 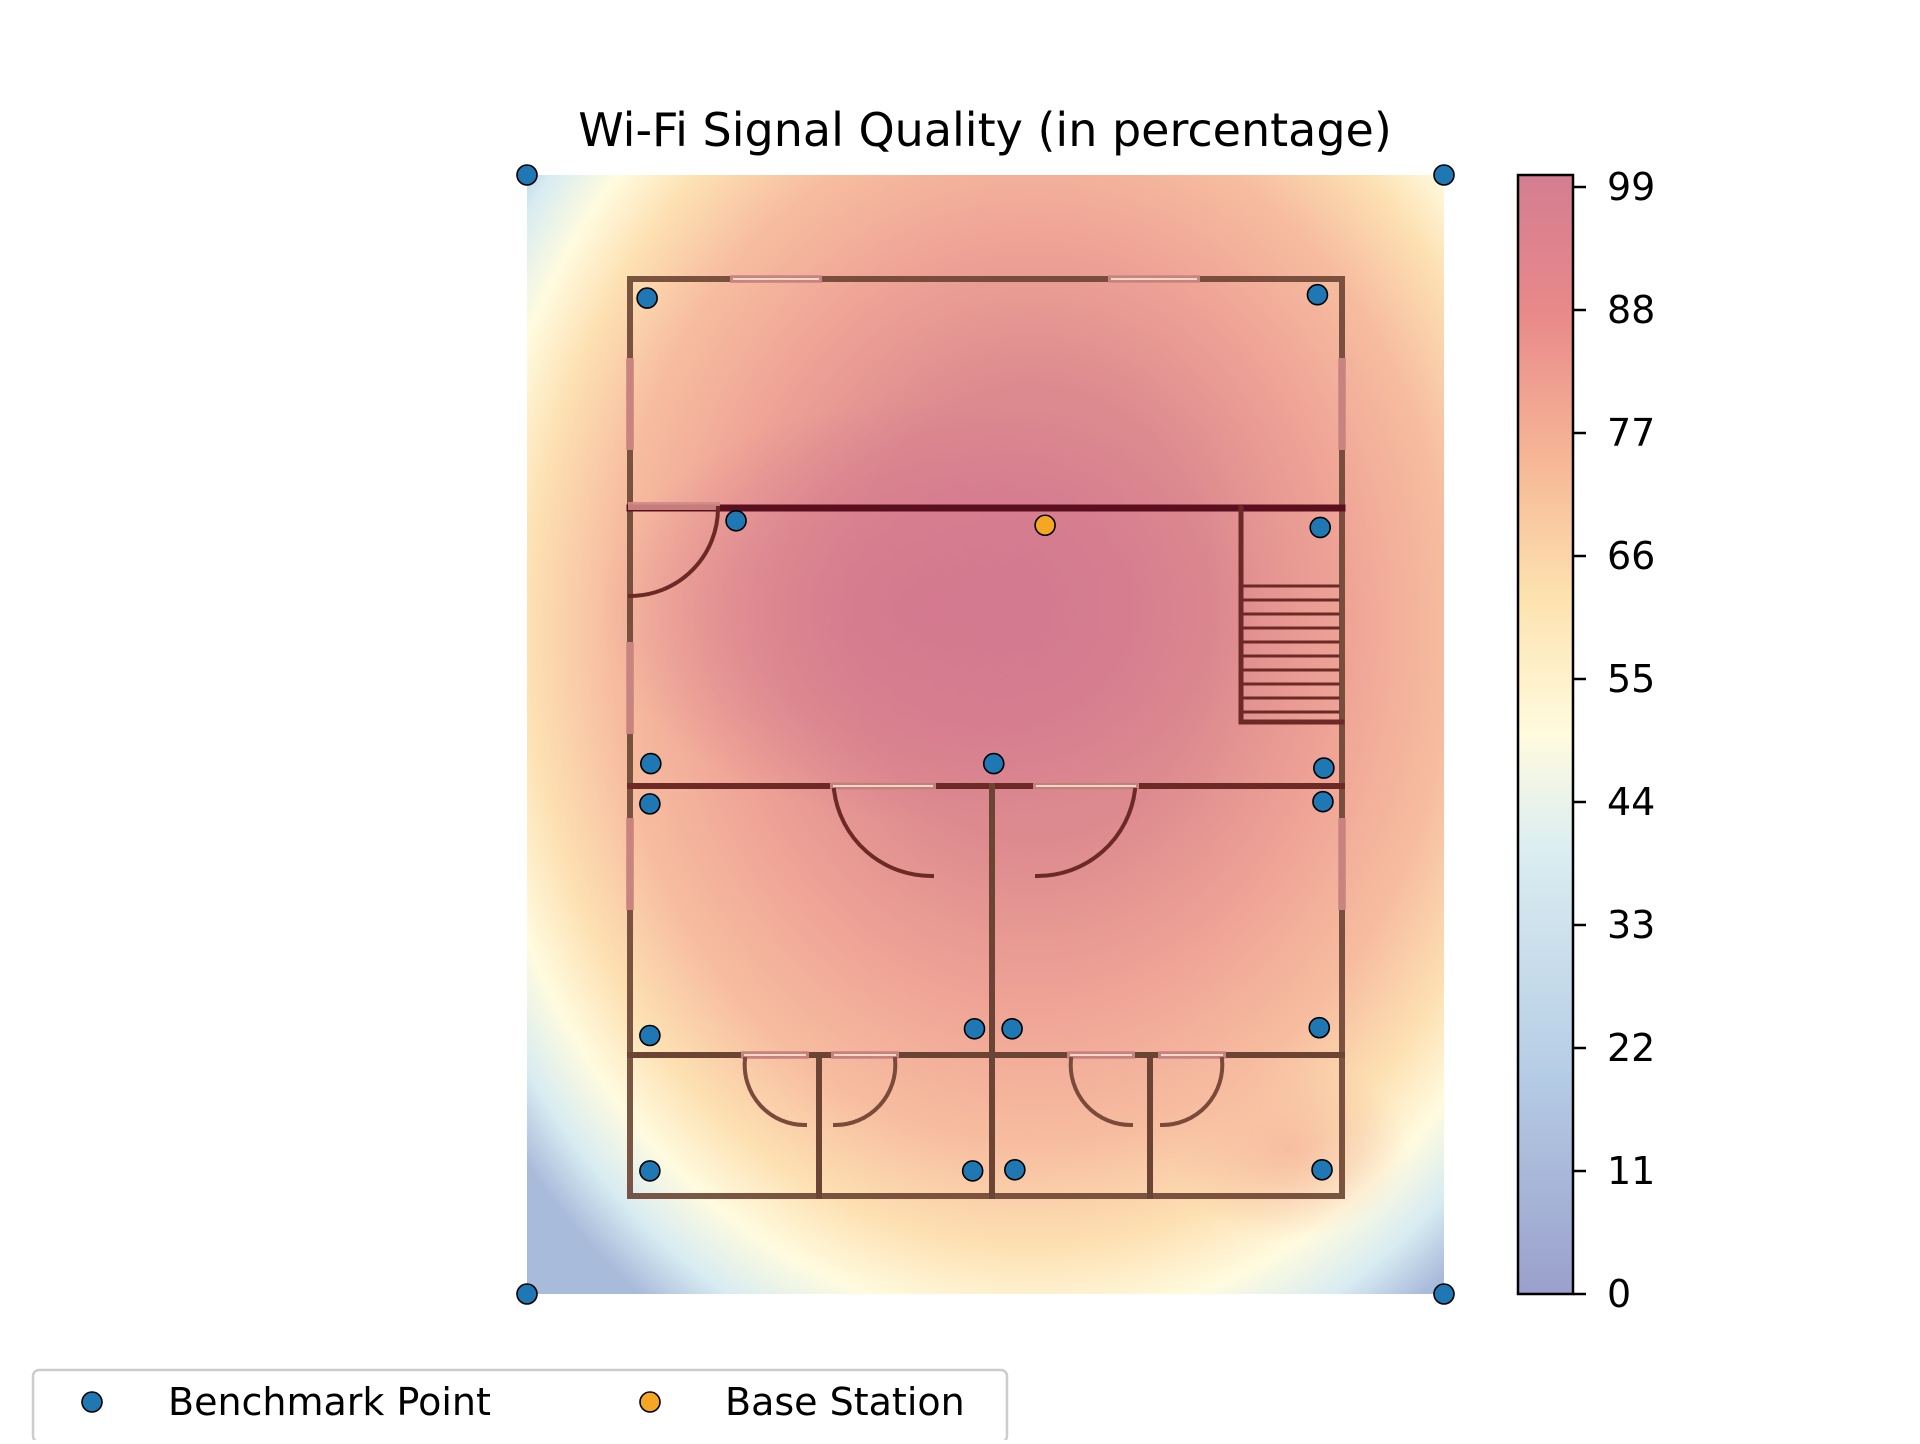 I want to click on colorbar: 0 11 22 33 44 55 66 77 88 99, so click(x=1585, y=740).